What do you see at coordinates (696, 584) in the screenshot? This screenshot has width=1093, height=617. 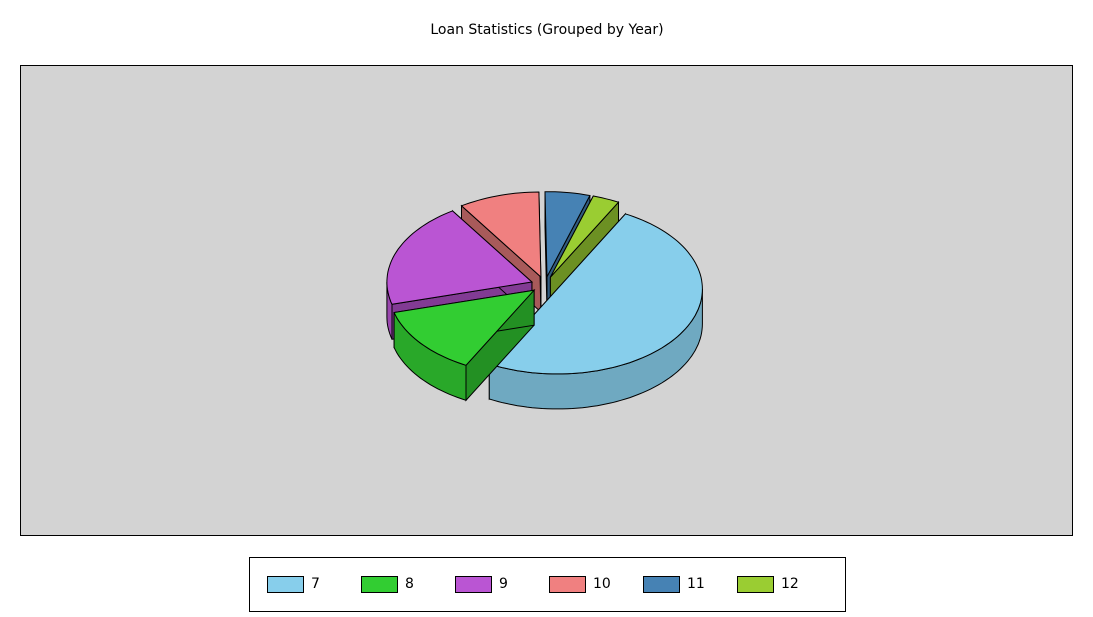 I see `legend-label: 11` at bounding box center [696, 584].